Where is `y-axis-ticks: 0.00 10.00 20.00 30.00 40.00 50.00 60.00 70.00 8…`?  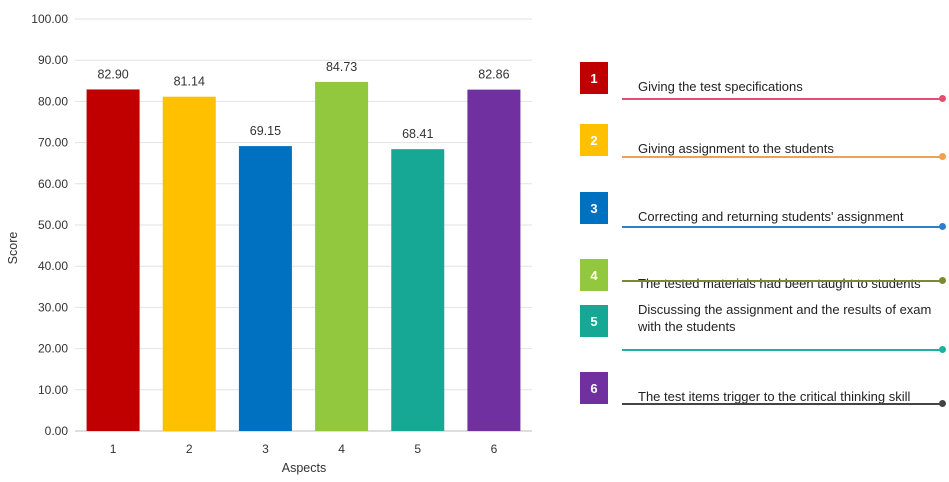 y-axis-ticks: 0.00 10.00 20.00 30.00 40.00 50.00 60.00 70.00 8… is located at coordinates (49, 225).